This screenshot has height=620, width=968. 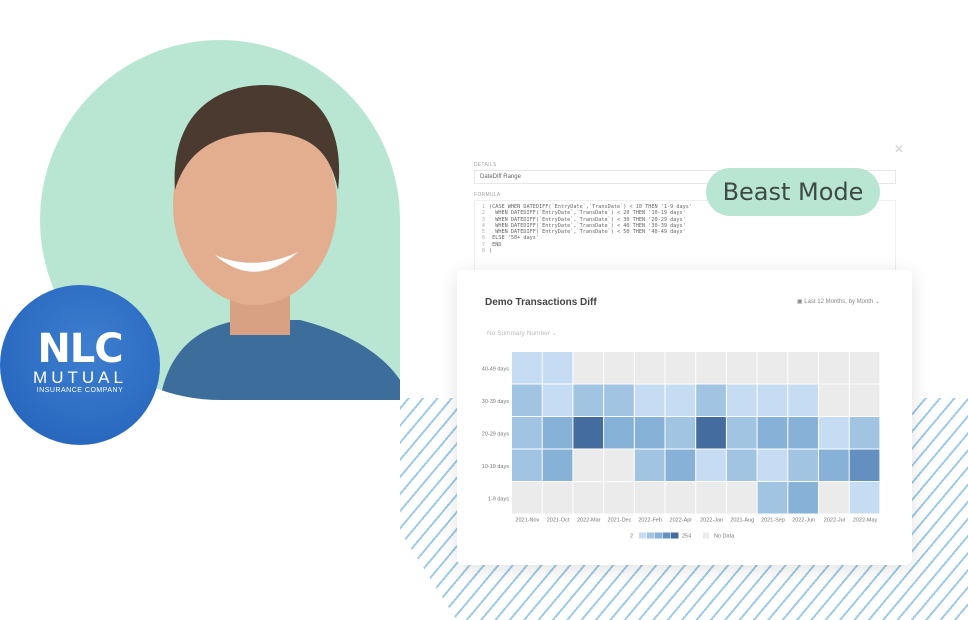 I want to click on line-number: 3, so click(x=483, y=219).